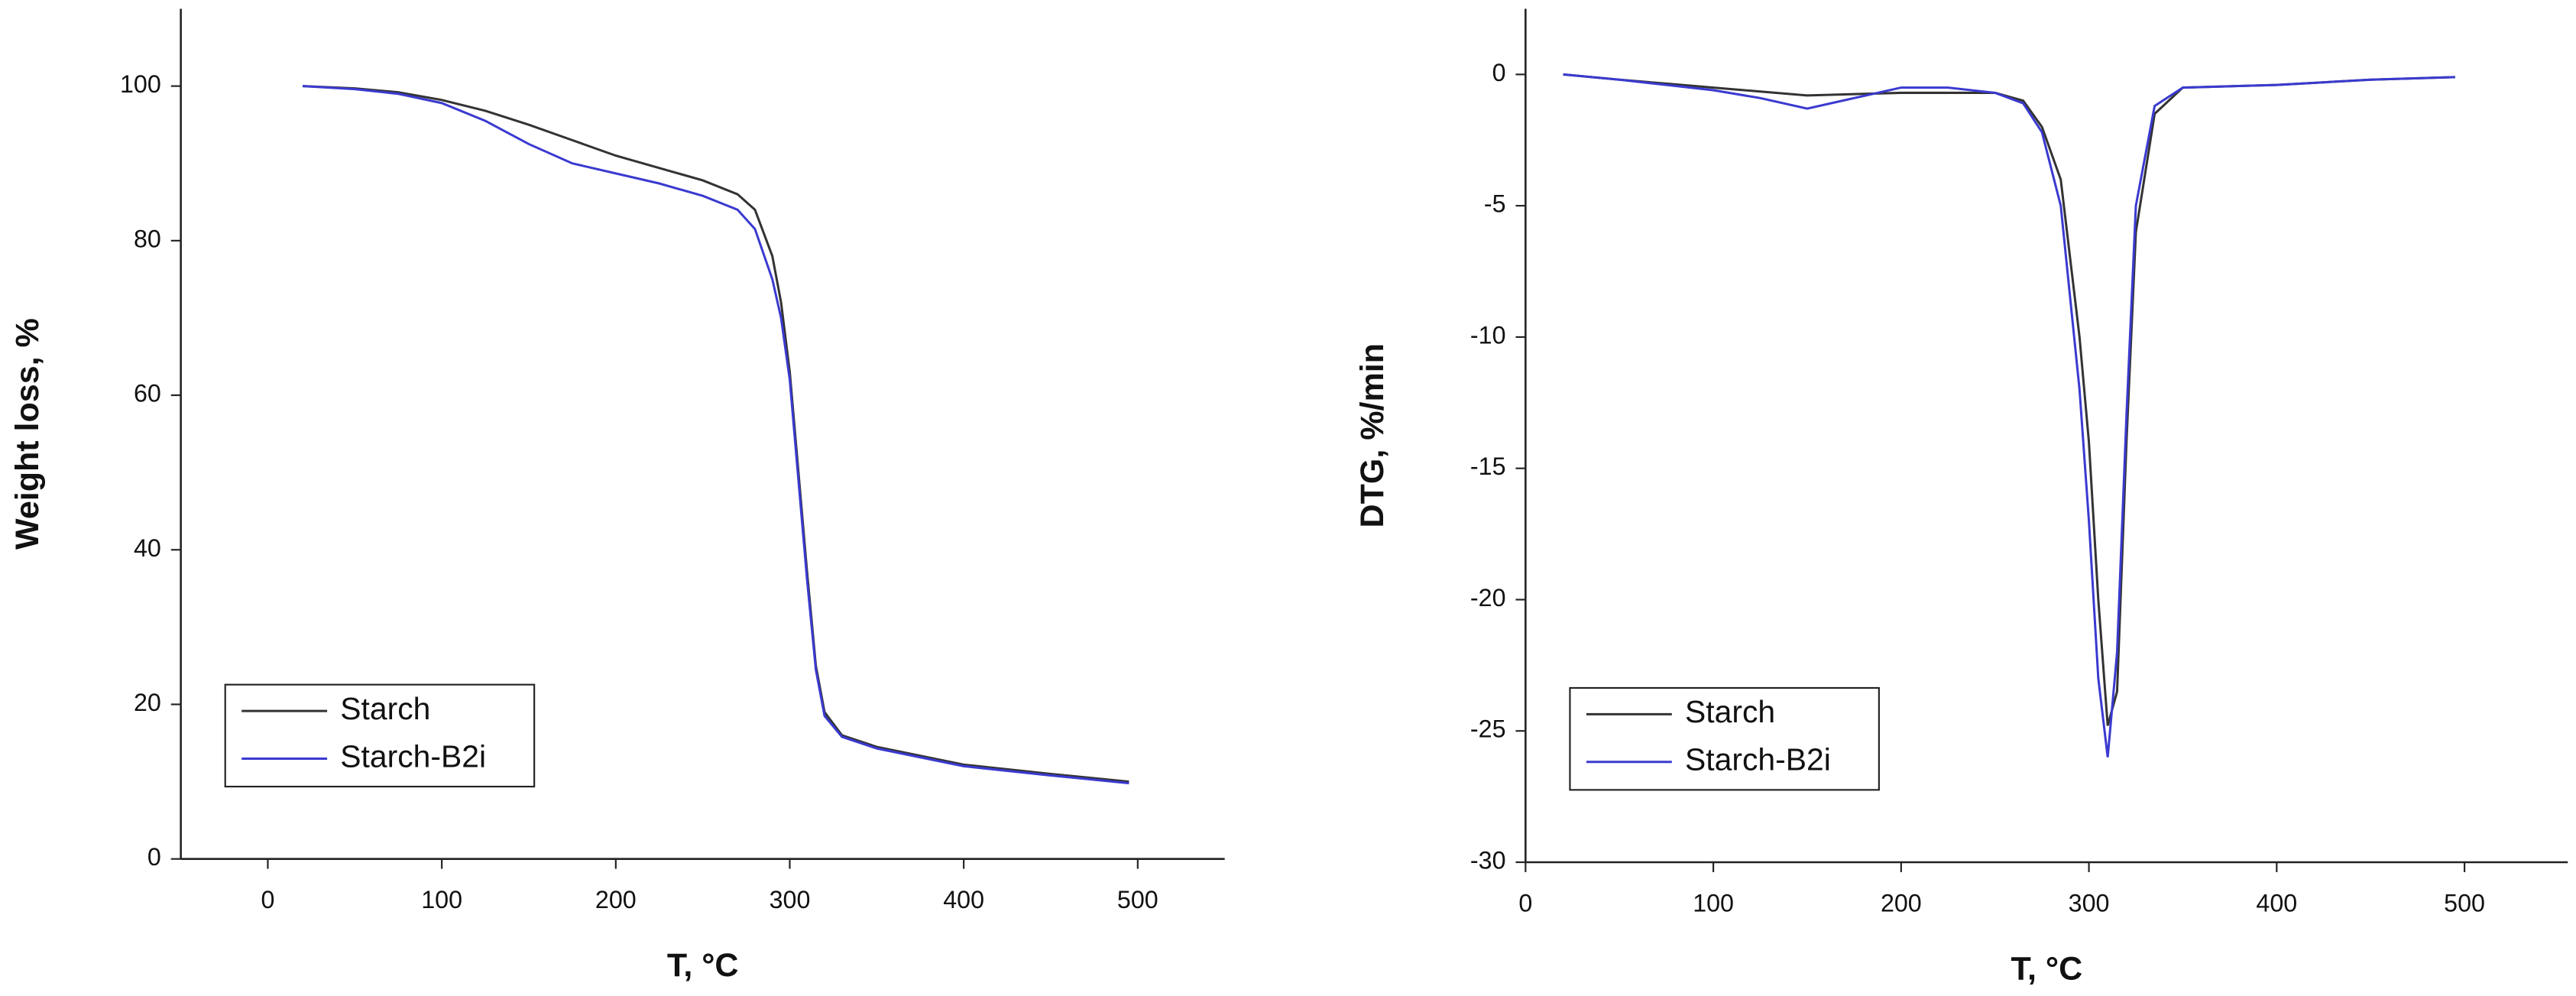 This screenshot has height=996, width=2576. I want to click on y-axis-label: Weight loss, %, so click(27, 434).